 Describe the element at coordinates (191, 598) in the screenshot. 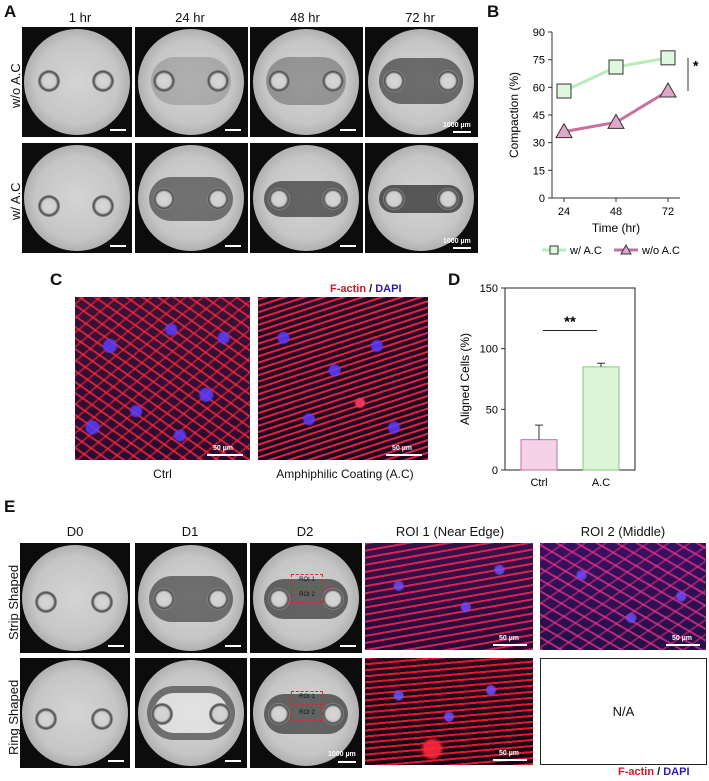

I see `well-image-strip-d1` at that location.